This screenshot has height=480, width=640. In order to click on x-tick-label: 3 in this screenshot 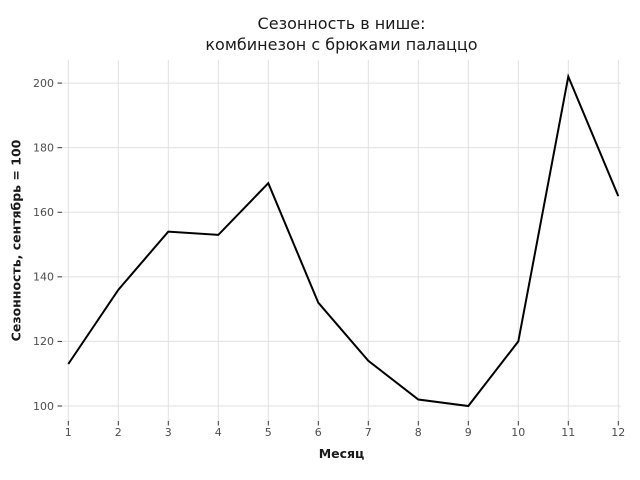, I will do `click(168, 432)`.